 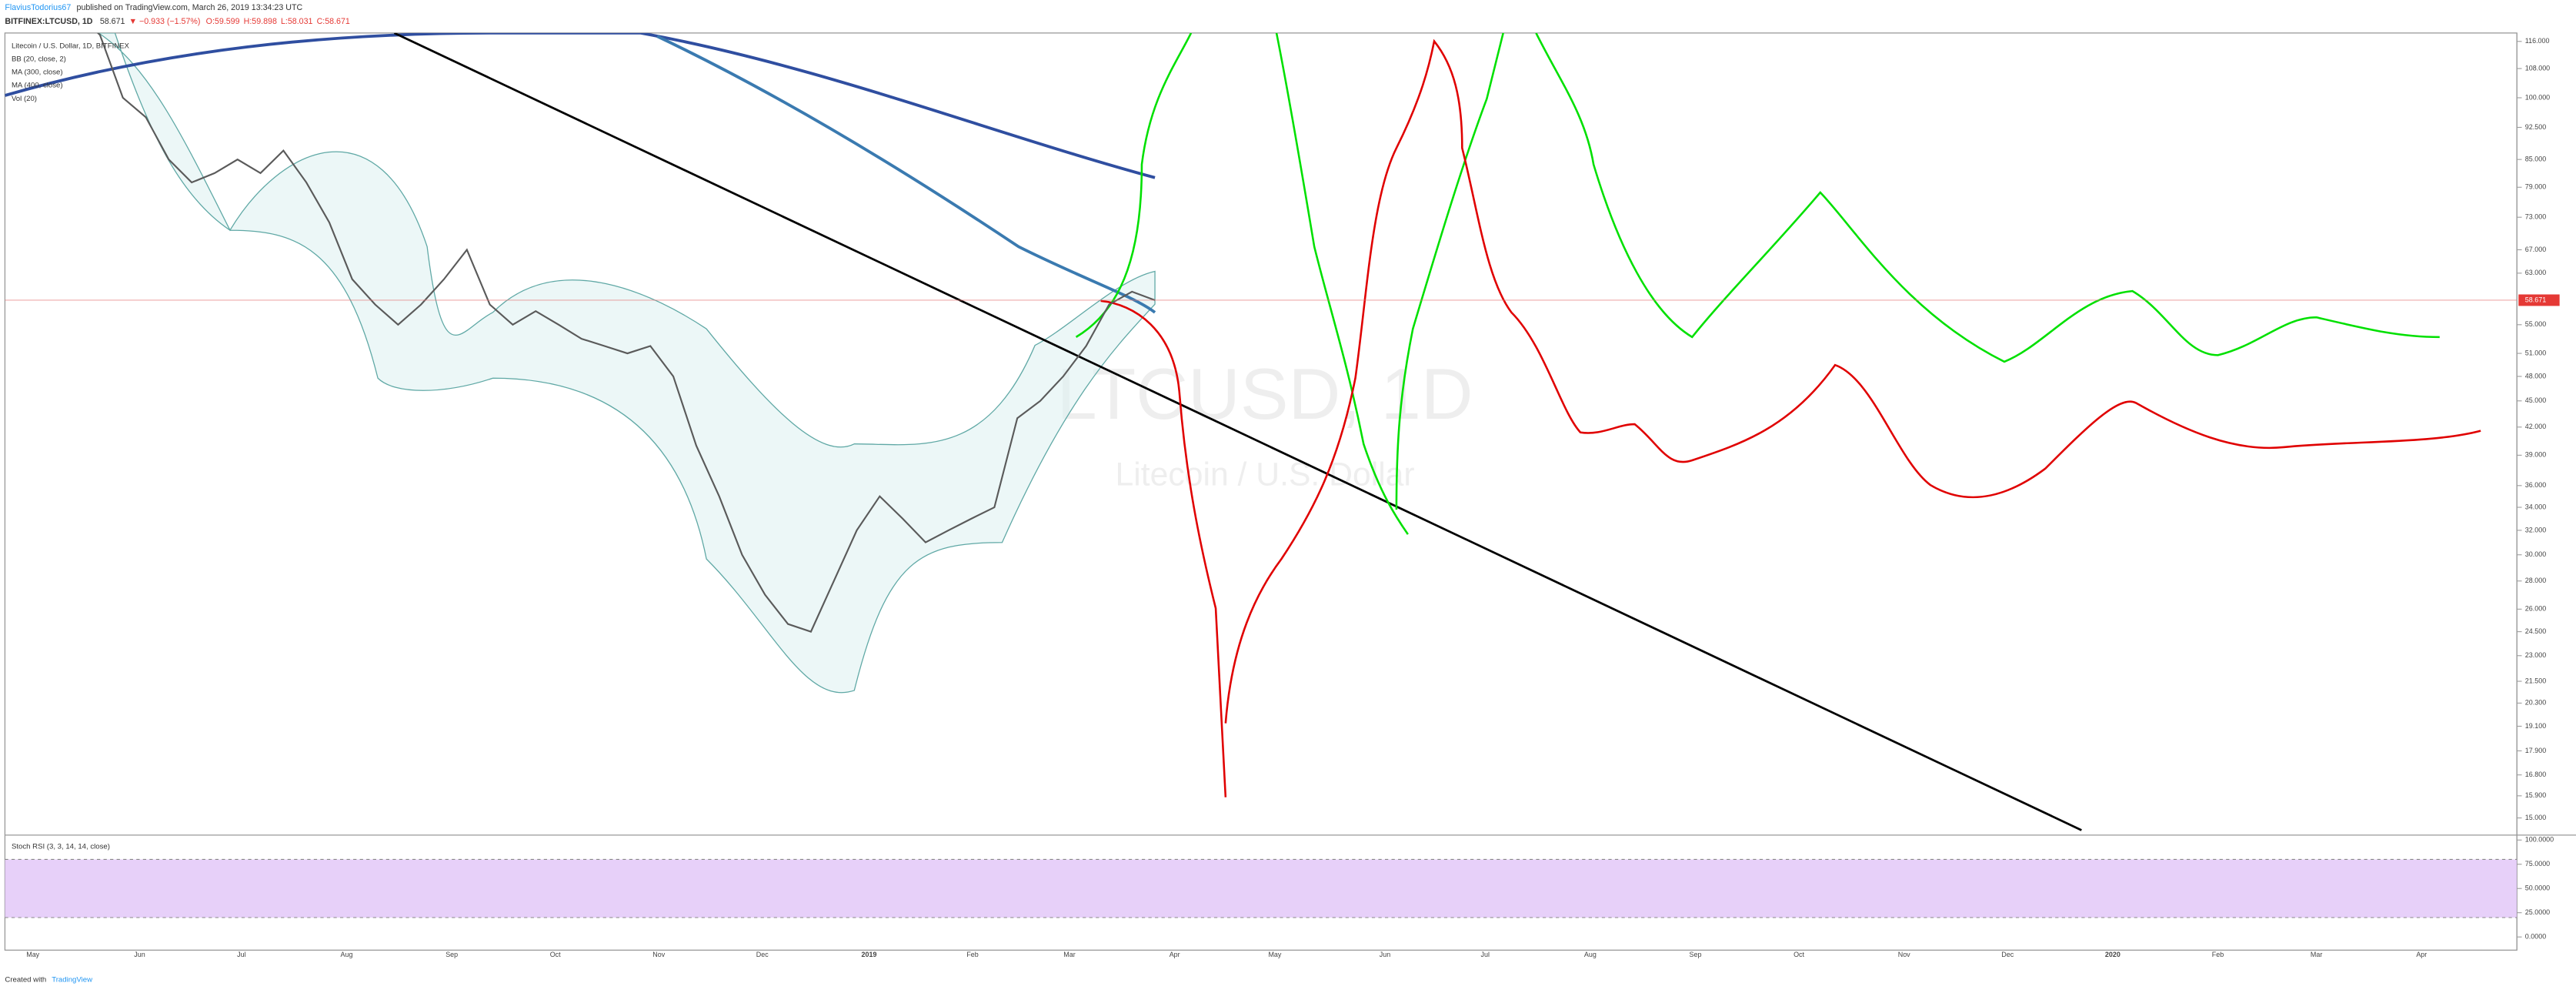 I want to click on open: O:59.599, so click(x=223, y=21).